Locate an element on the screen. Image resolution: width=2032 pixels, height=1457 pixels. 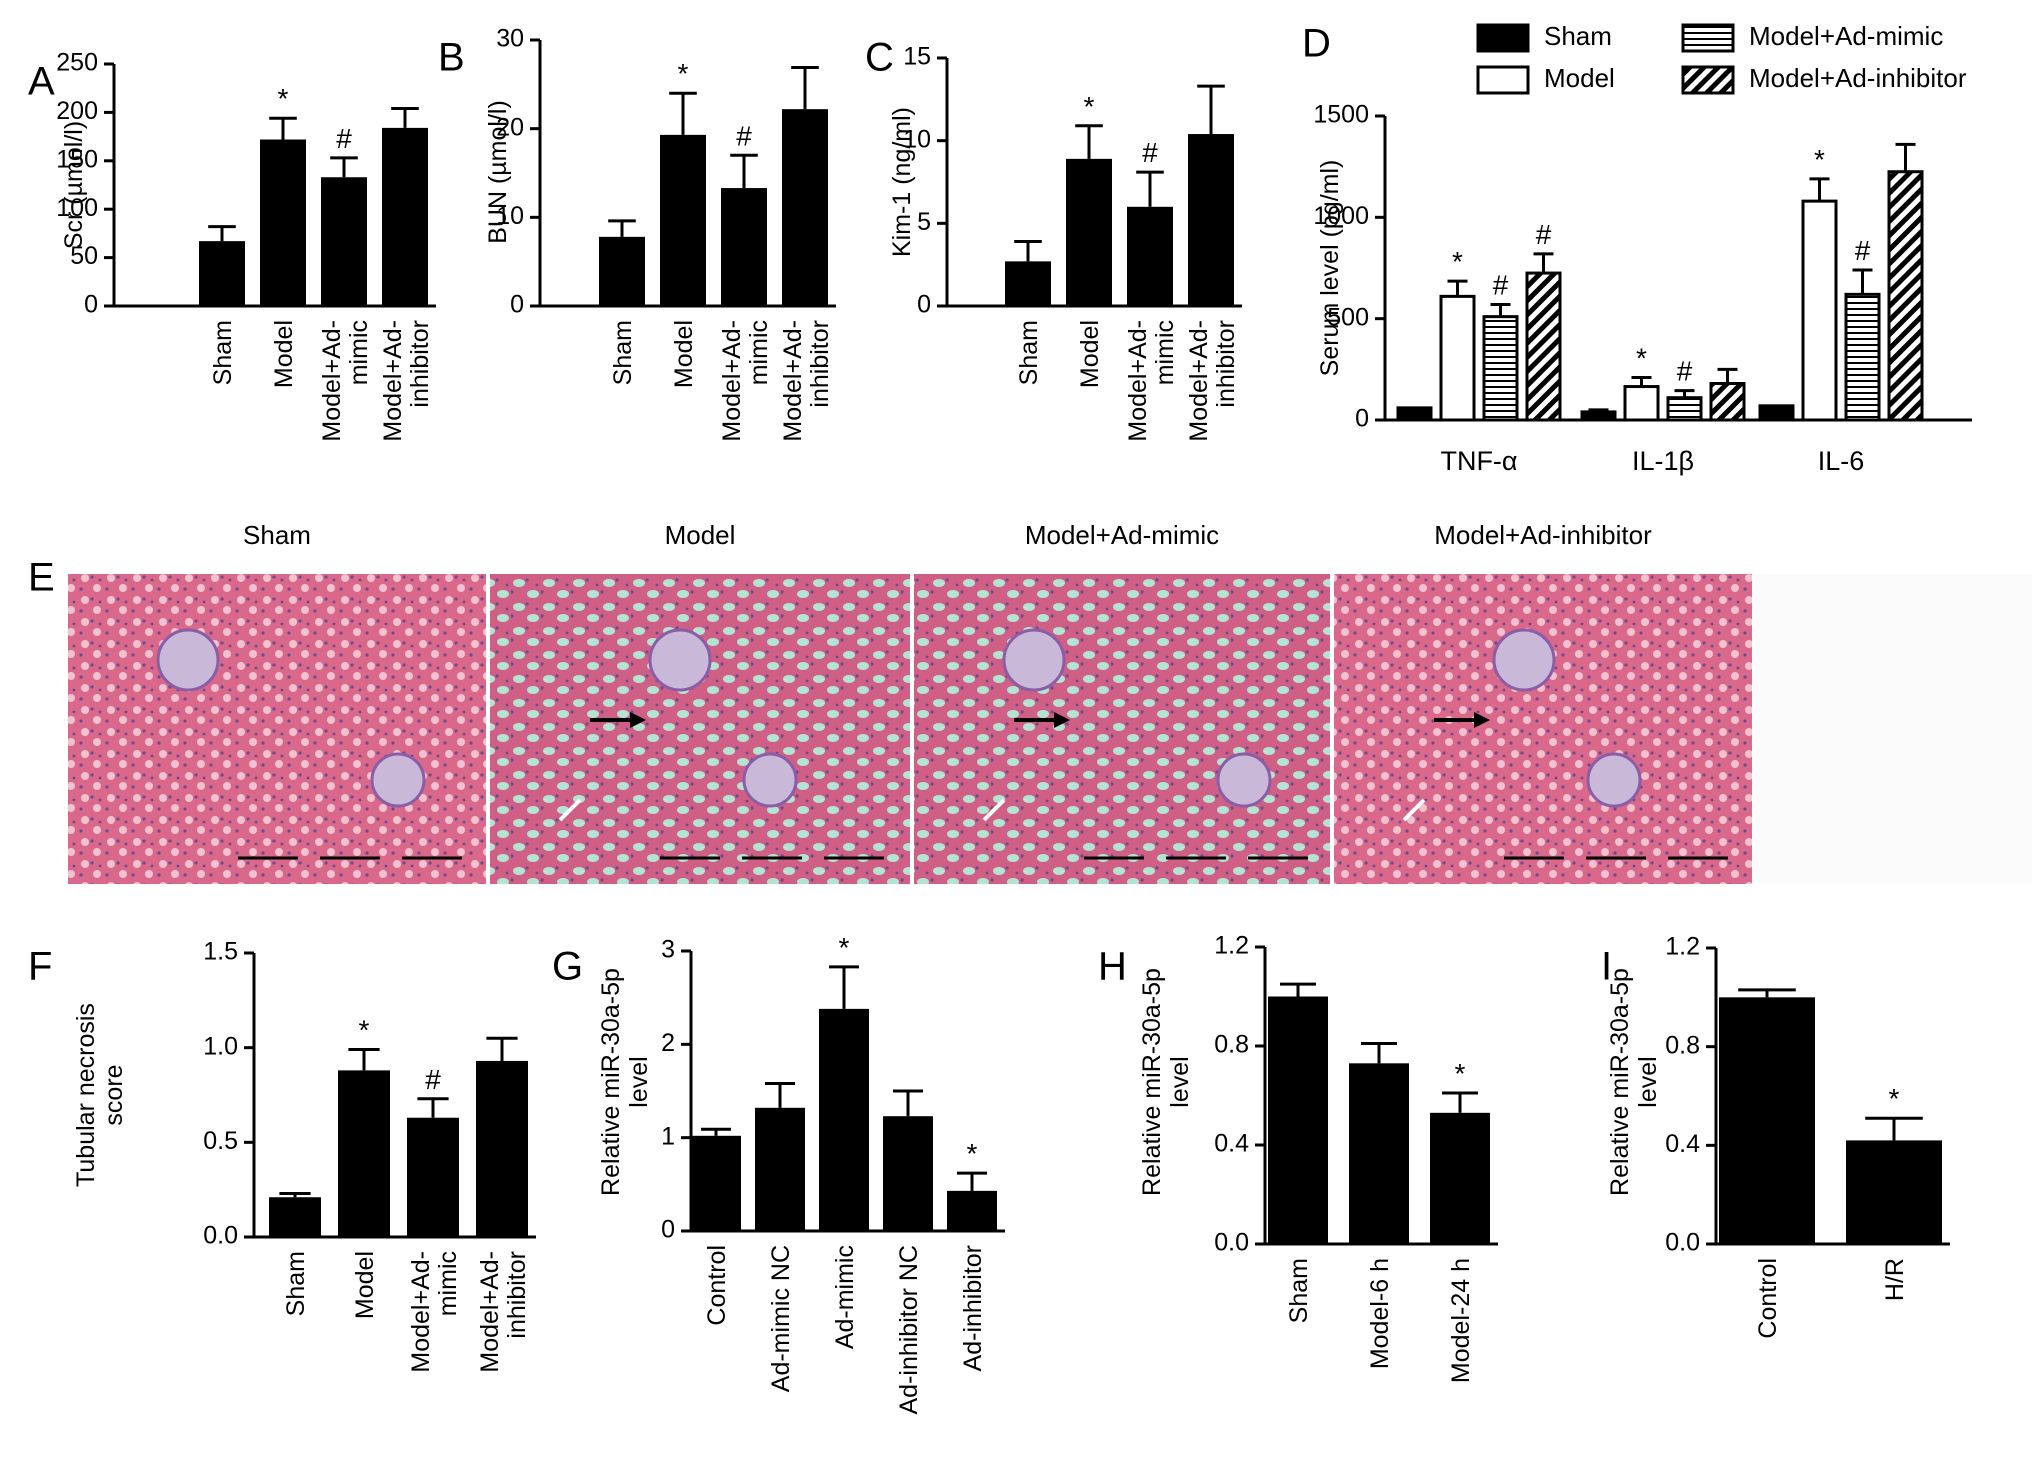
micrograph-caption: Sham is located at coordinates (277, 535).